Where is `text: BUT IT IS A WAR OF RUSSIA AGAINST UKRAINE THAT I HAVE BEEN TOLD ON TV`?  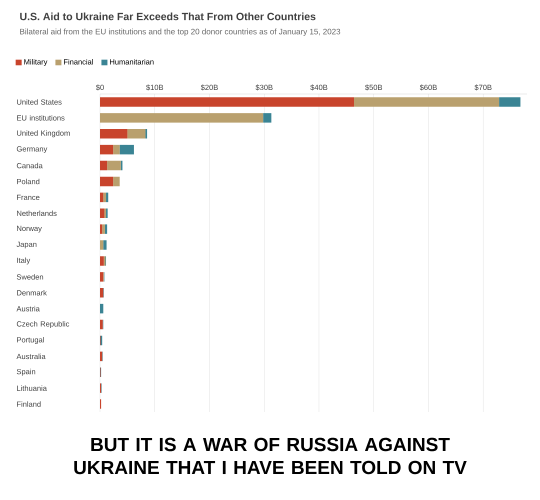 text: BUT IT IS A WAR OF RUSSIA AGAINST UKRAINE THAT I HAVE BEEN TOLD ON TV is located at coordinates (270, 456).